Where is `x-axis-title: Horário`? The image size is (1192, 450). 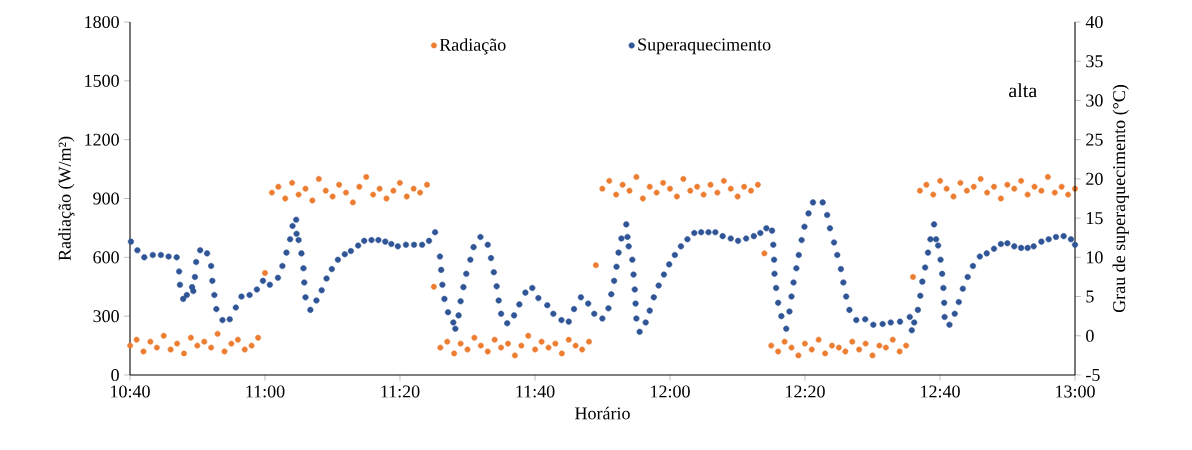
x-axis-title: Horário is located at coordinates (602, 413).